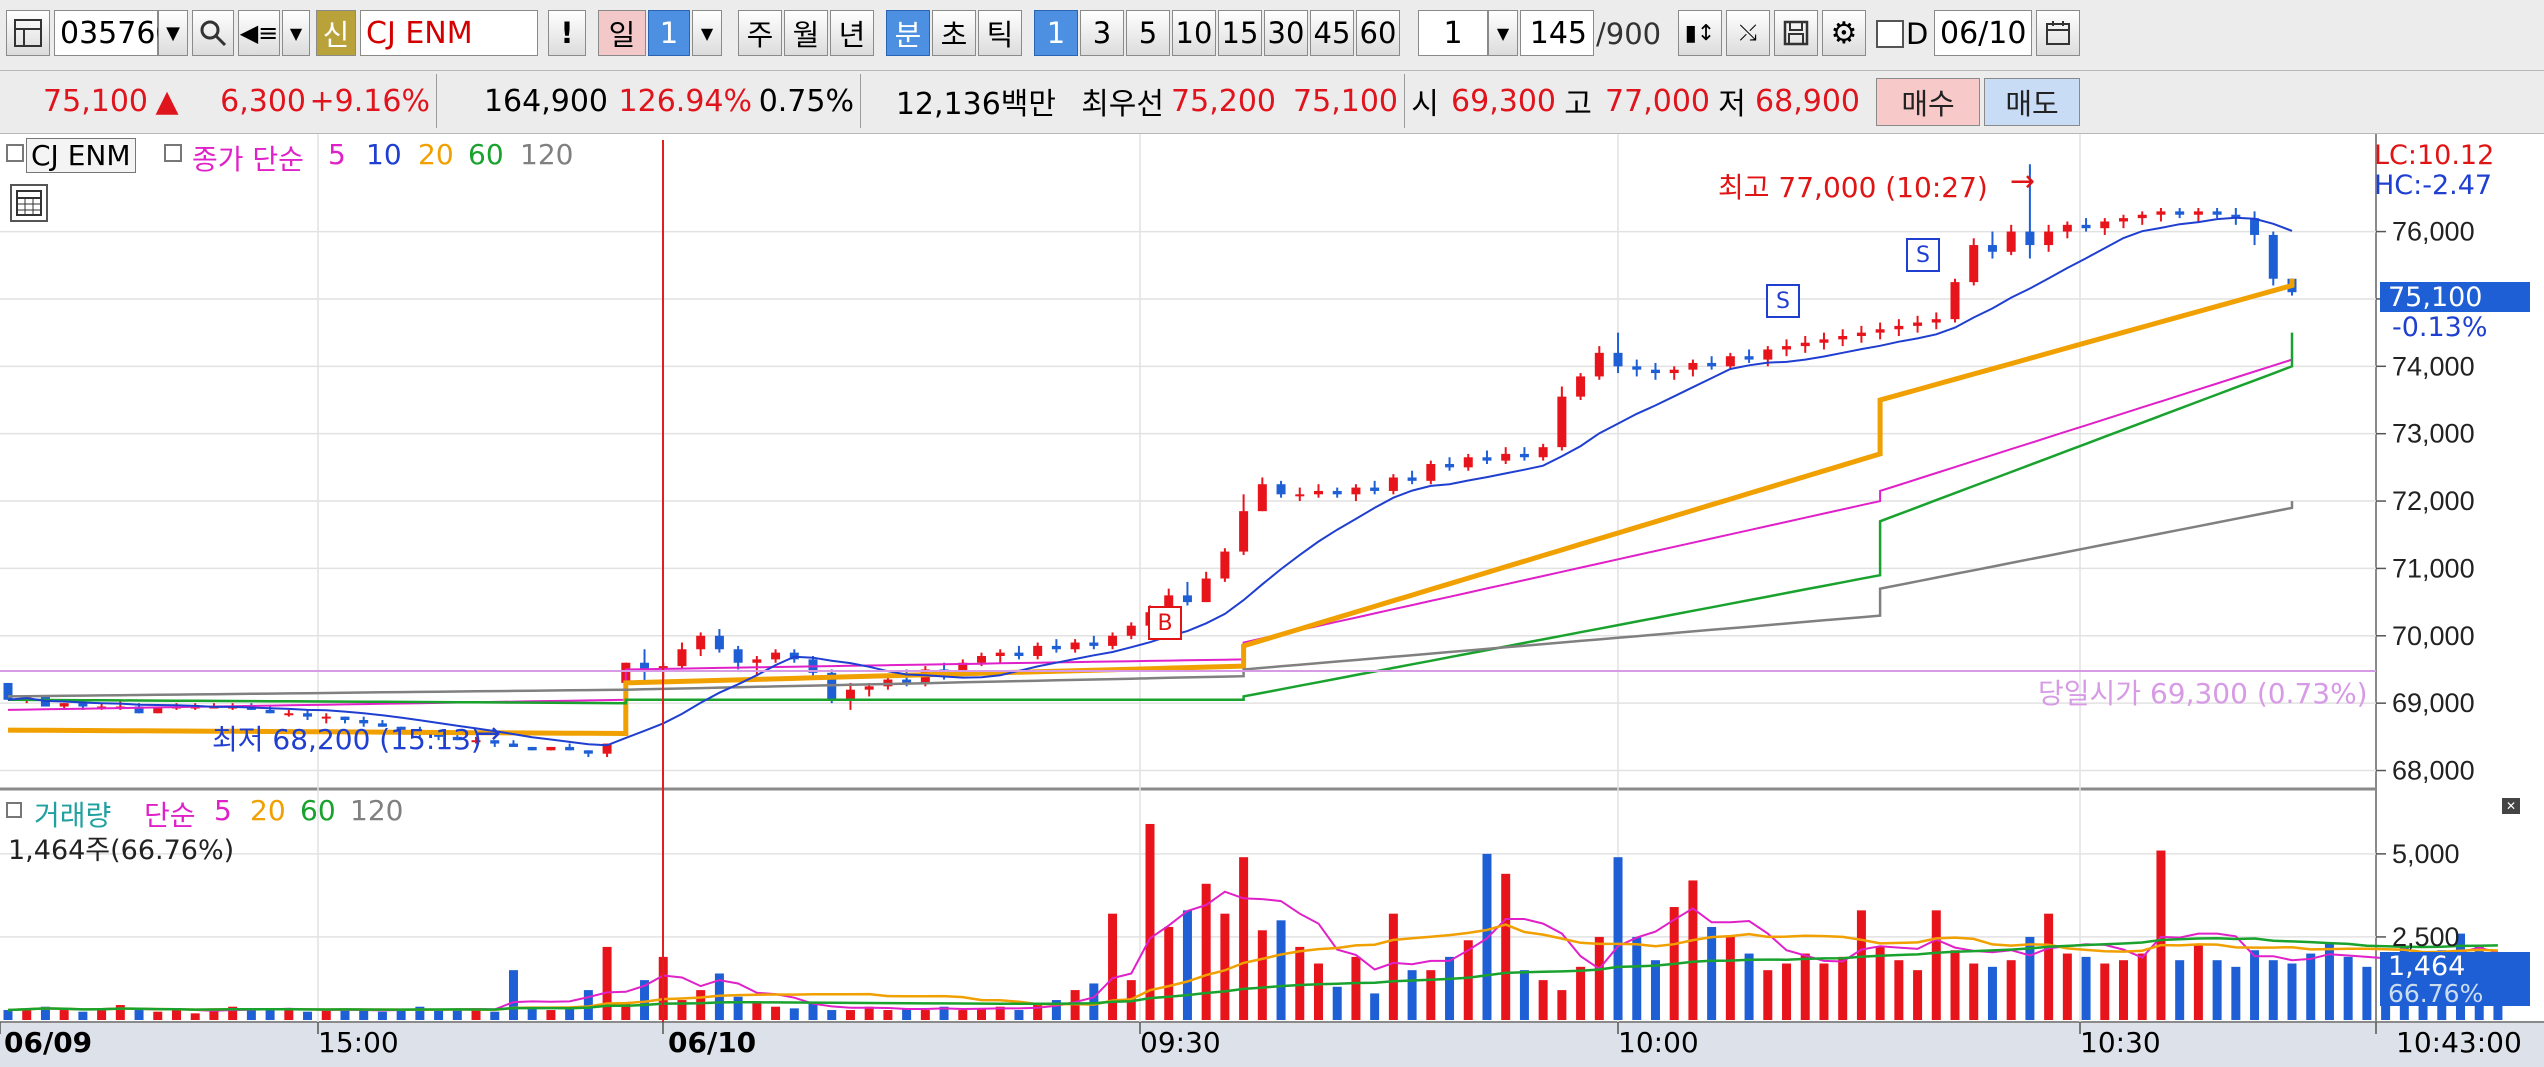 The width and height of the screenshot is (2544, 1067). Describe the element at coordinates (173, 33) in the screenshot. I see `code-dropdown: ▼` at that location.